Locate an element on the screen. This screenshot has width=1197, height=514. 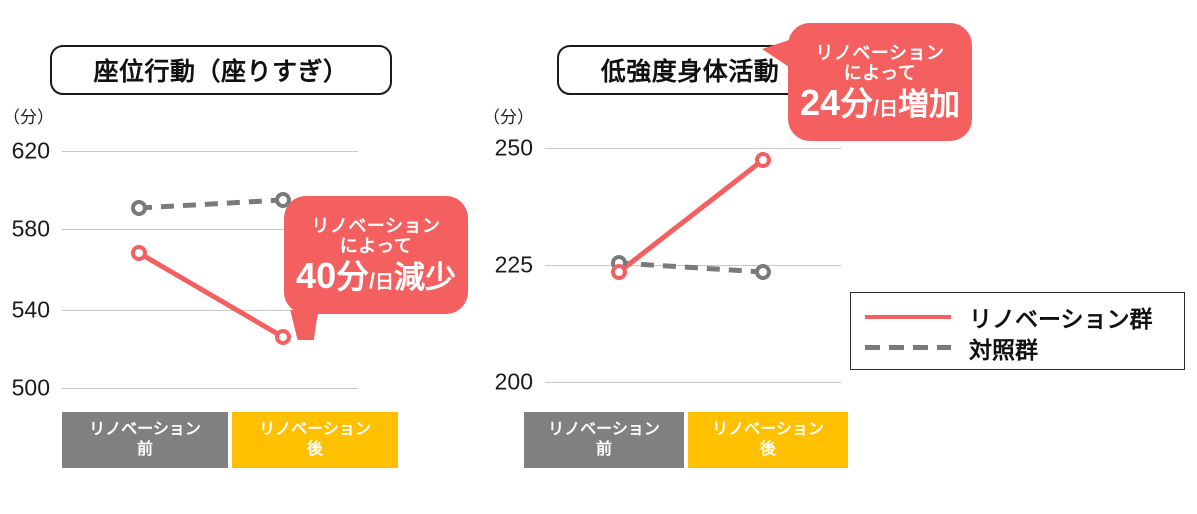
callout-value: 24分/日増加 is located at coordinates (880, 103).